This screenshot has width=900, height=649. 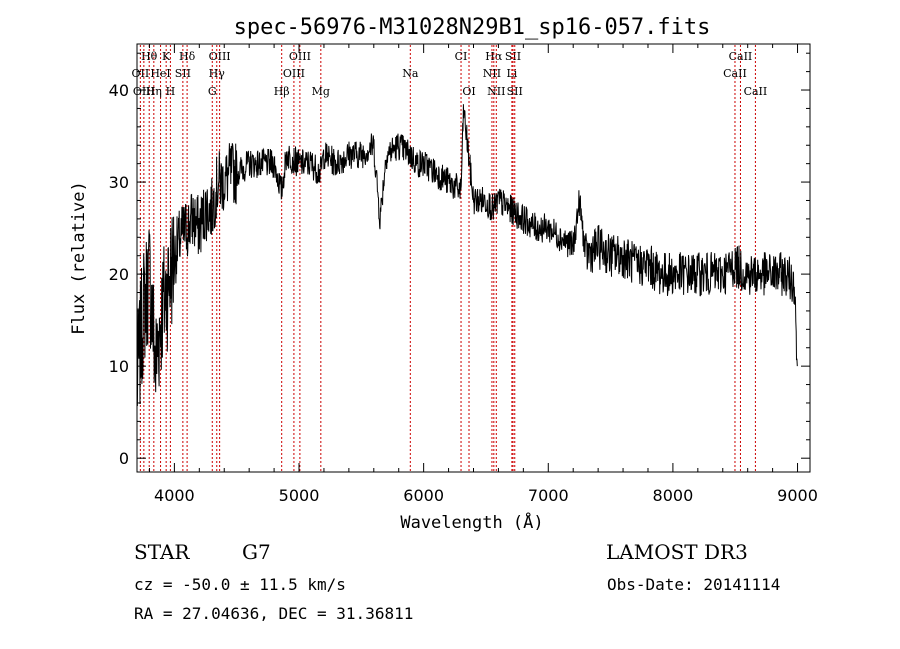 I want to click on spectral-line-label: Hγ, so click(x=217, y=73).